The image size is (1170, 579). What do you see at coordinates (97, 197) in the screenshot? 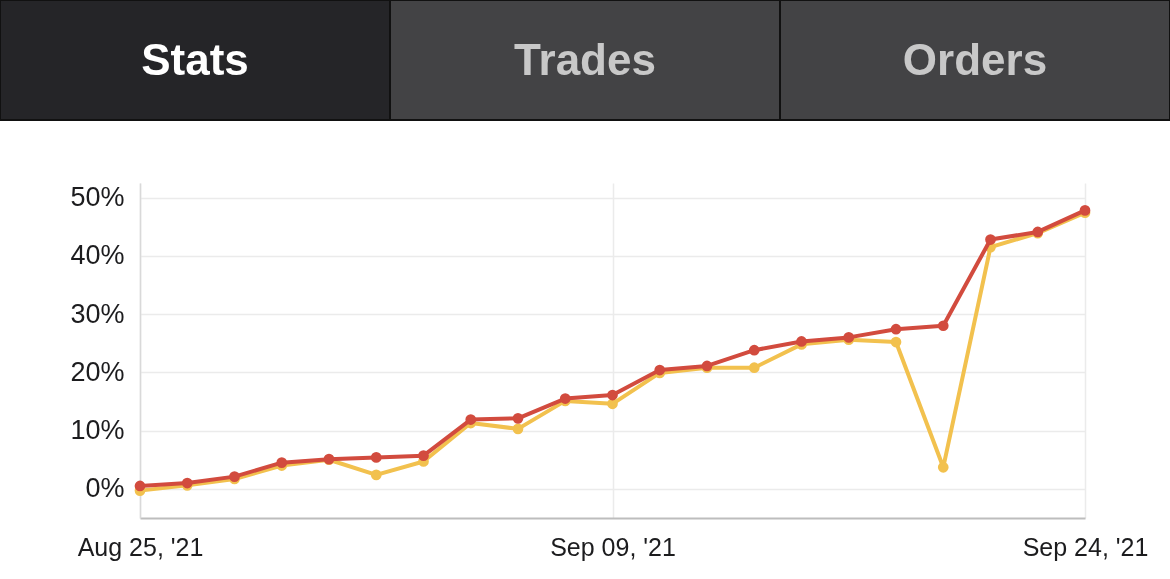
I see `y-tick-label: 50%` at bounding box center [97, 197].